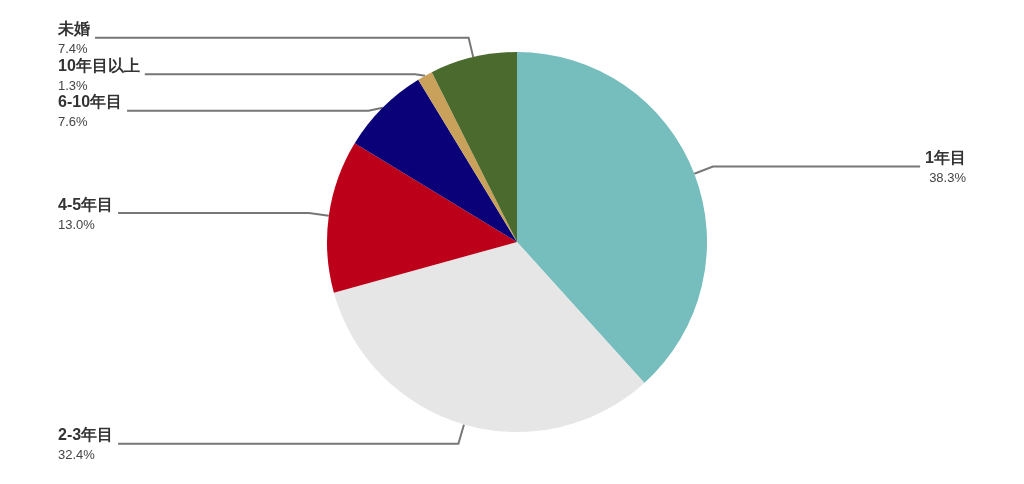  Describe the element at coordinates (77, 455) in the screenshot. I see `data-label: 32.4%` at that location.